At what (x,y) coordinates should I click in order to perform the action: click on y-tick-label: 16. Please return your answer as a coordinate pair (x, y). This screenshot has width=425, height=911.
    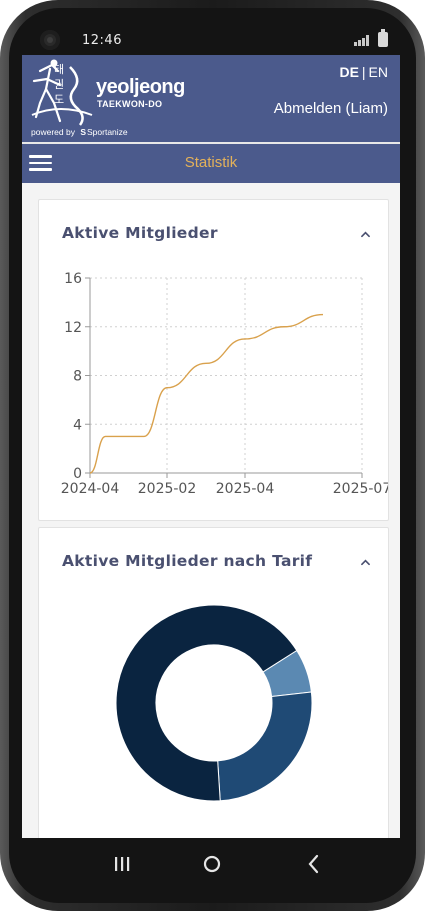
    Looking at the image, I should click on (73, 279).